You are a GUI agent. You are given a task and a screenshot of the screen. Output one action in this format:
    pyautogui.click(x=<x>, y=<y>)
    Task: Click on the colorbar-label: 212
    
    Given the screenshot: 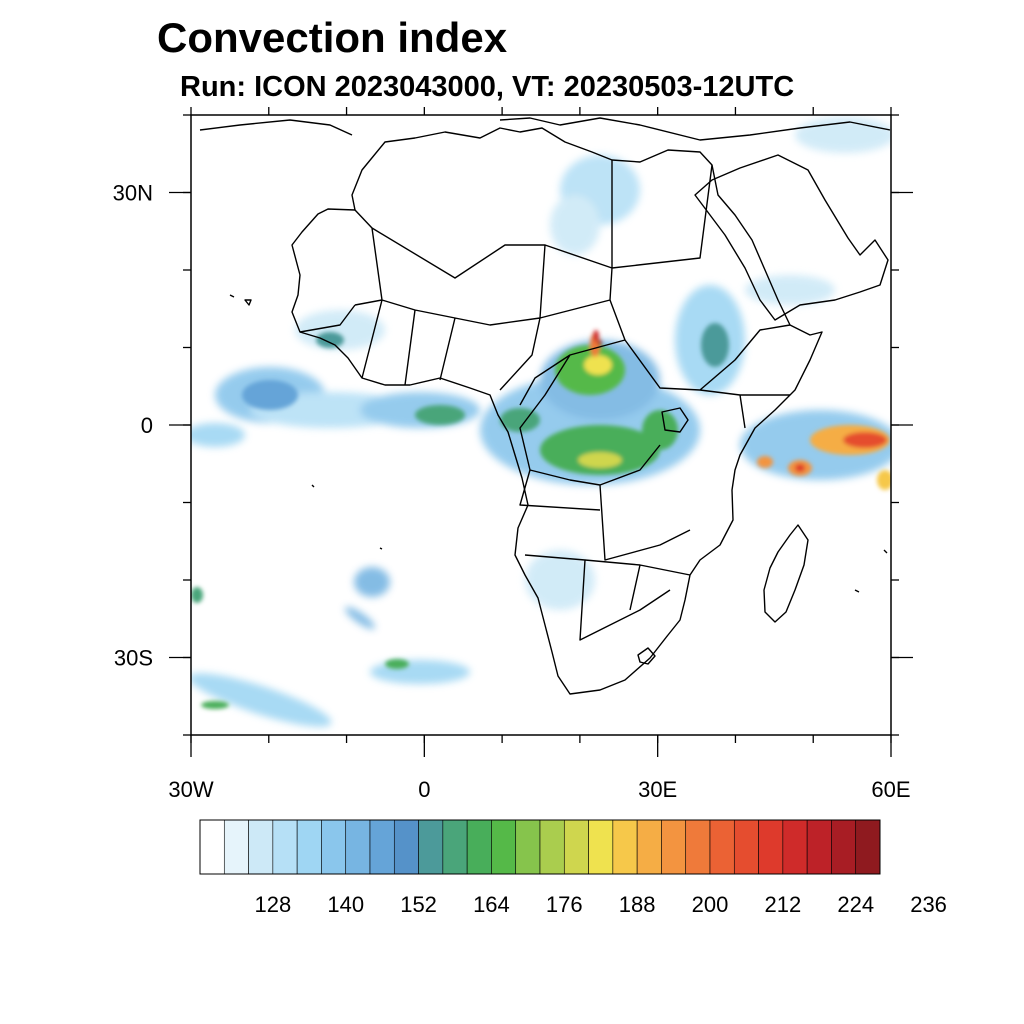 What is the action you would take?
    pyautogui.click(x=782, y=904)
    